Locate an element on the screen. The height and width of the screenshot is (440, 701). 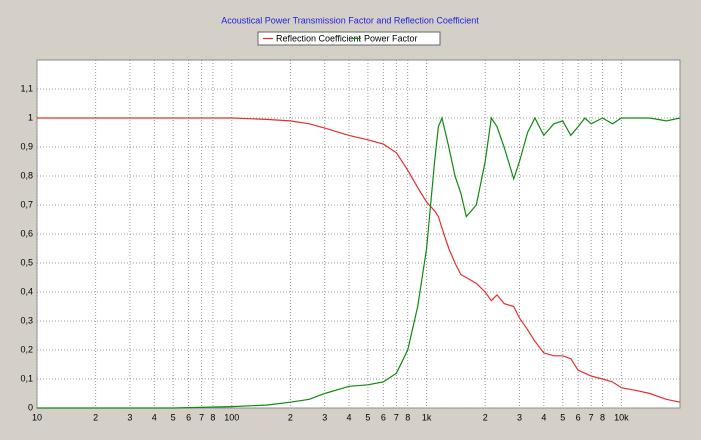
y-tick-label: 0,8 is located at coordinates (26, 175).